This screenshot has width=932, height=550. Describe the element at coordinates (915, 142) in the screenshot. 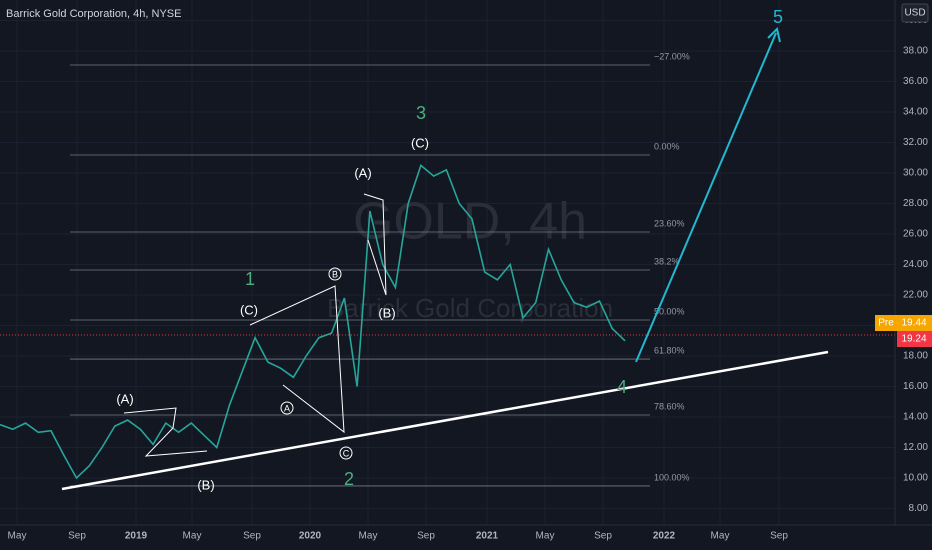

I see `price-tick-label: 32.00` at that location.